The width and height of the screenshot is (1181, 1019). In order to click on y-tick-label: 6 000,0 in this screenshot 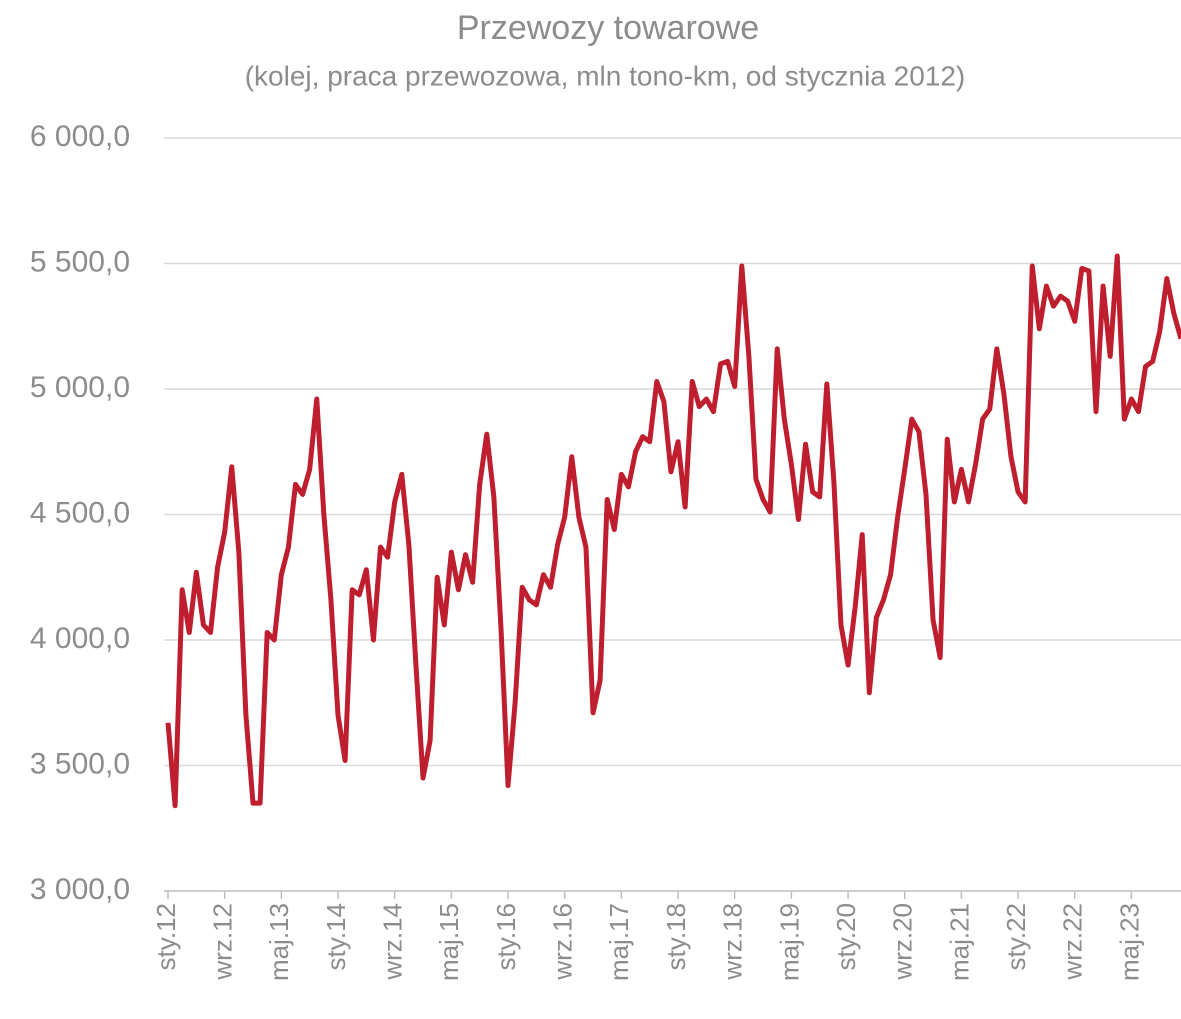, I will do `click(80, 136)`.